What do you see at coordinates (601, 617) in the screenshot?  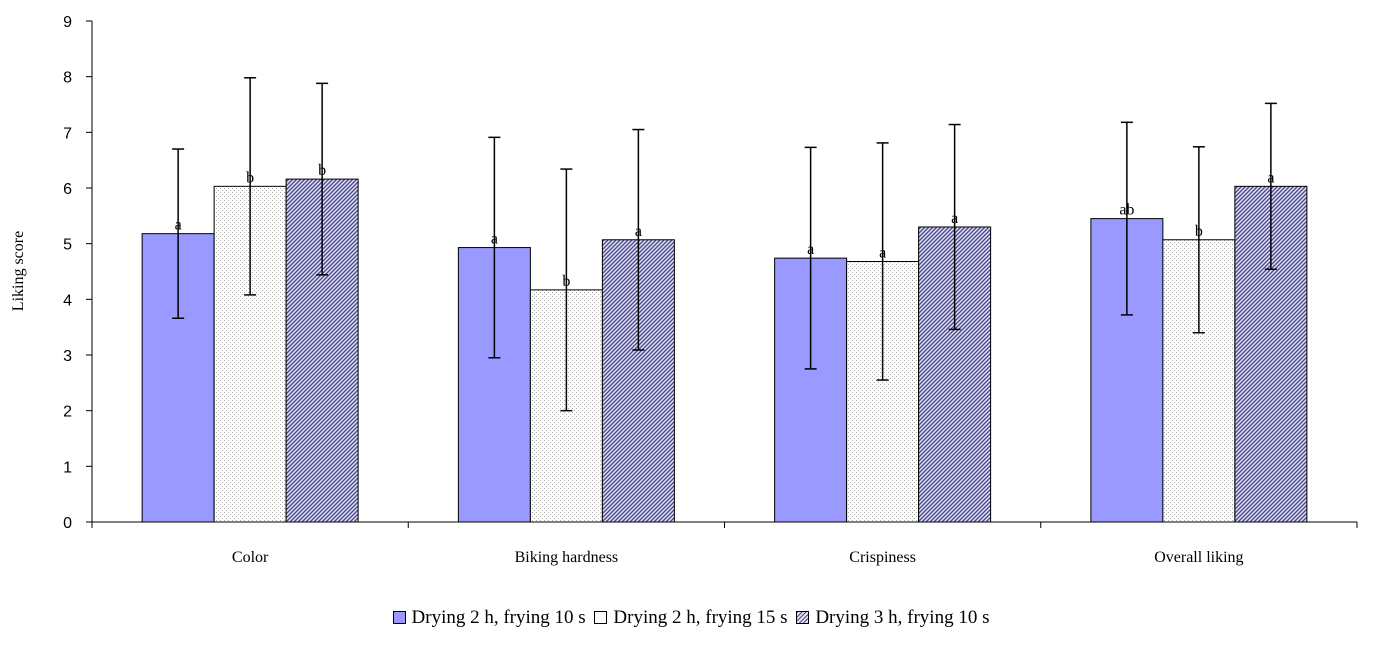 I see `legend-swatch-dotted` at bounding box center [601, 617].